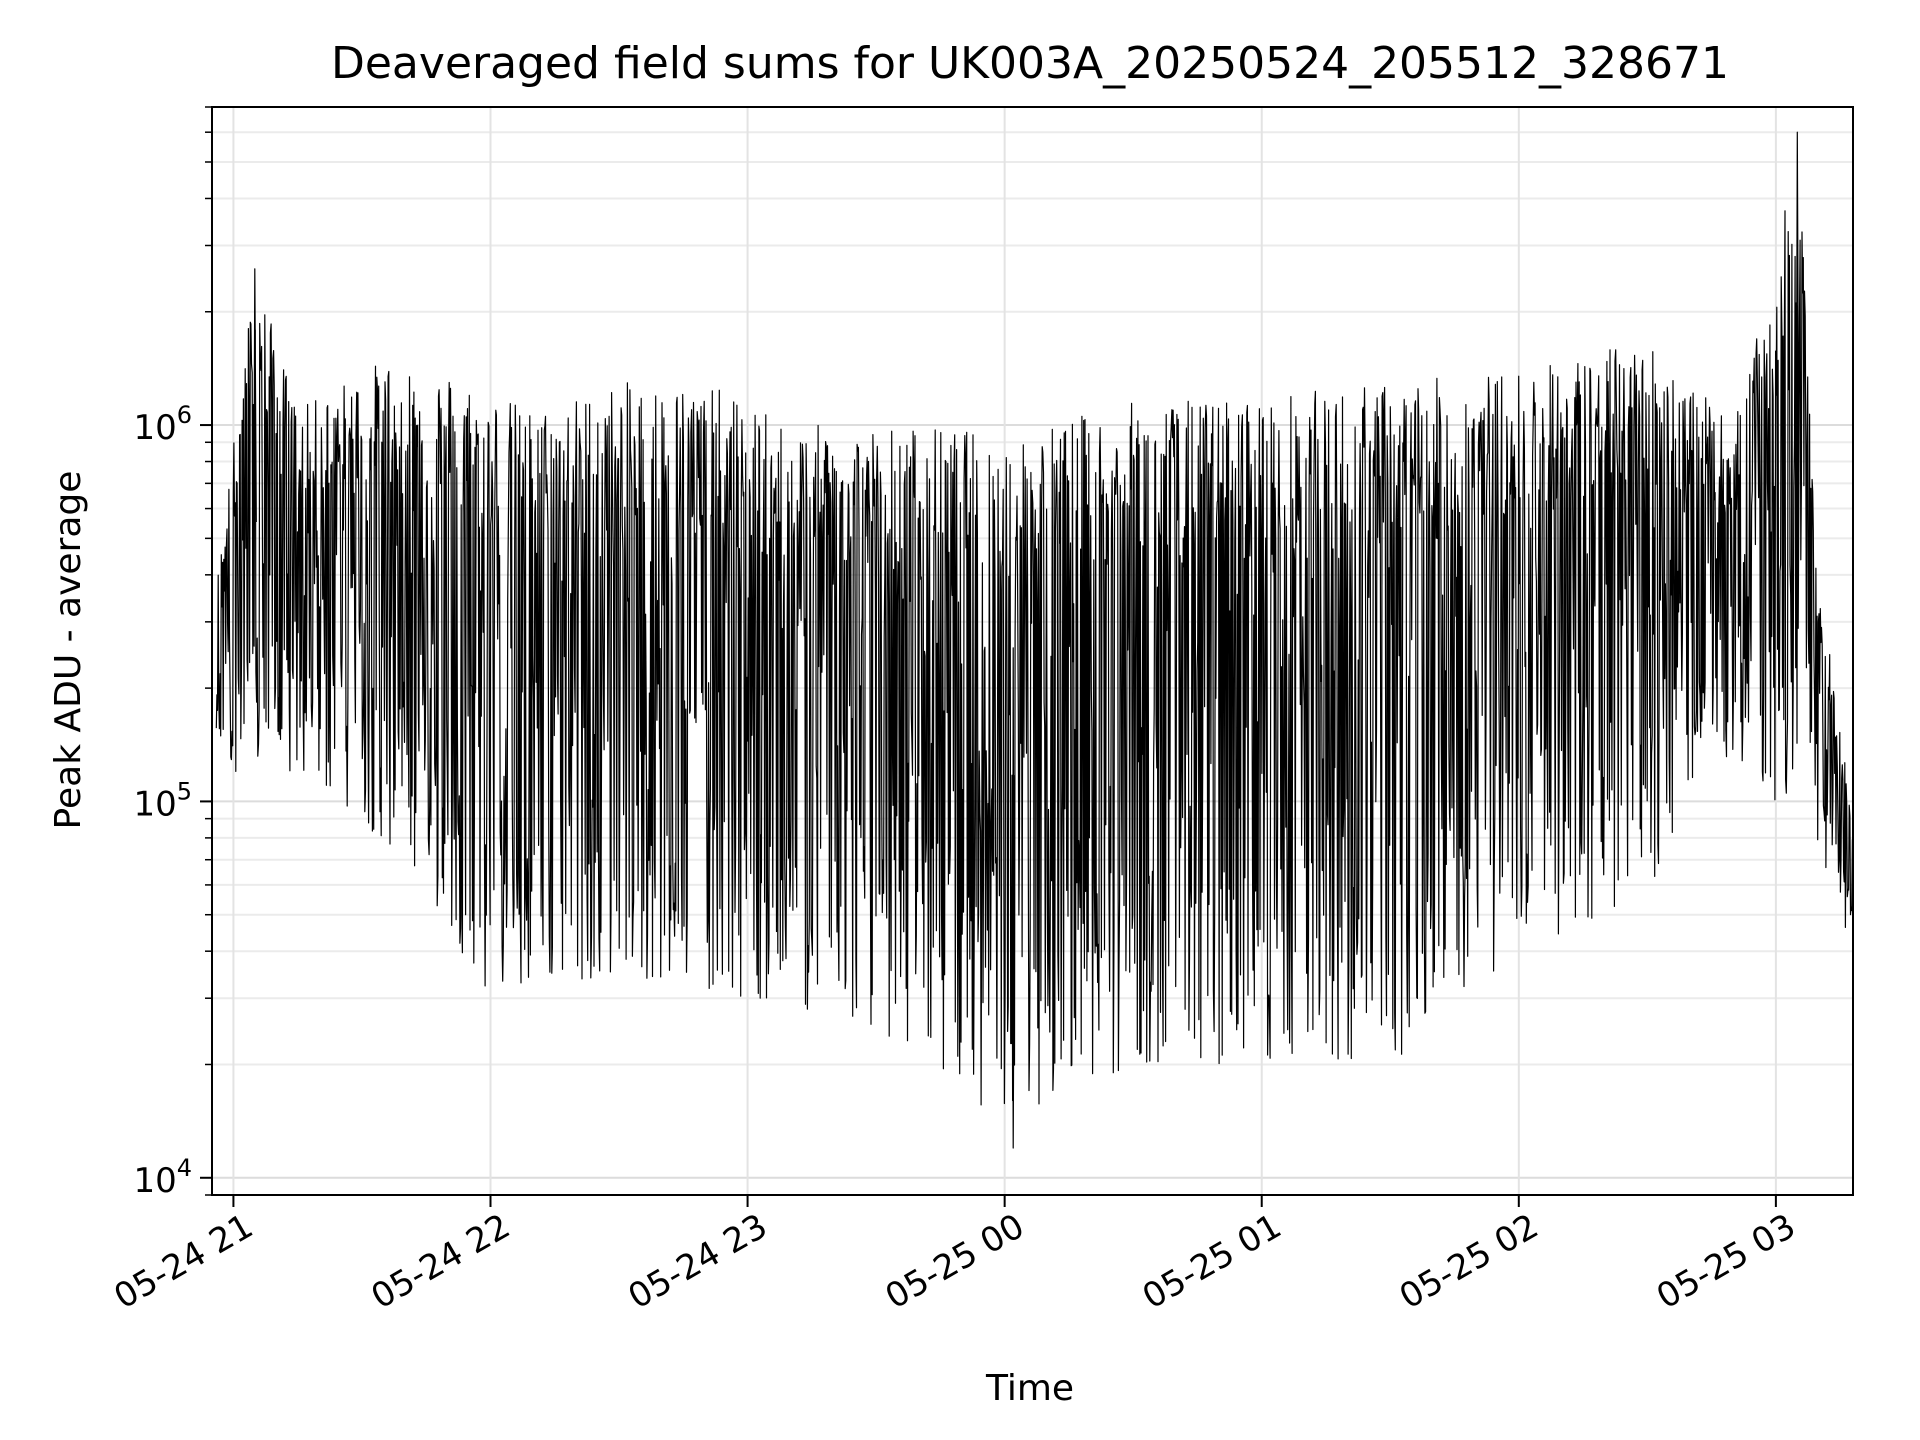  I want to click on x-axis-label: Time, so click(1029, 1388).